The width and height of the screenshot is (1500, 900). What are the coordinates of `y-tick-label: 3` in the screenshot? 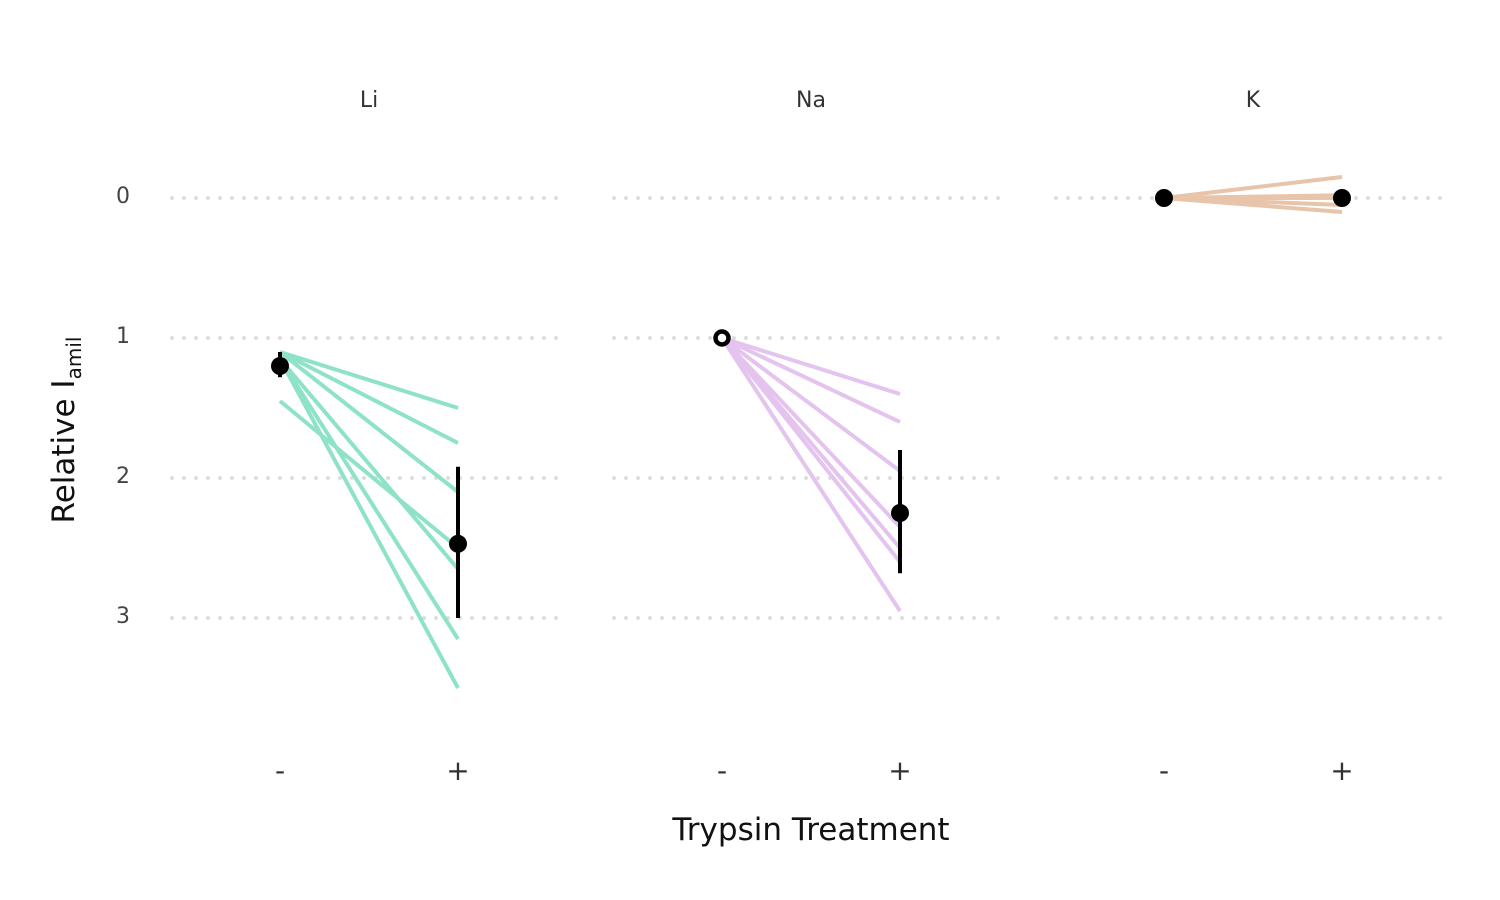 It's located at (123, 616).